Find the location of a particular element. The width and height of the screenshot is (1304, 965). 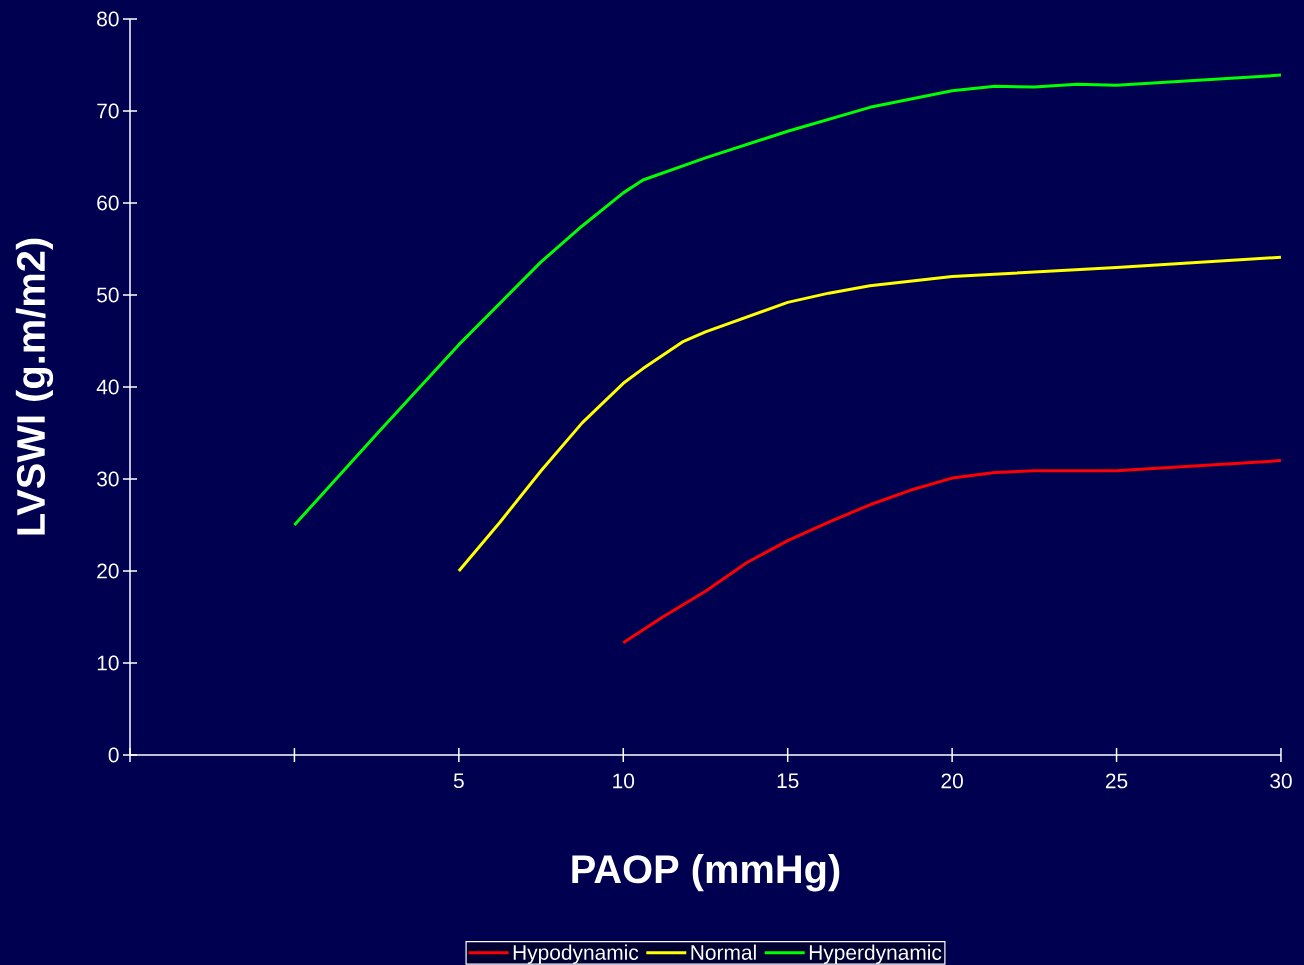

y-tick-label: 50 is located at coordinates (108, 295).